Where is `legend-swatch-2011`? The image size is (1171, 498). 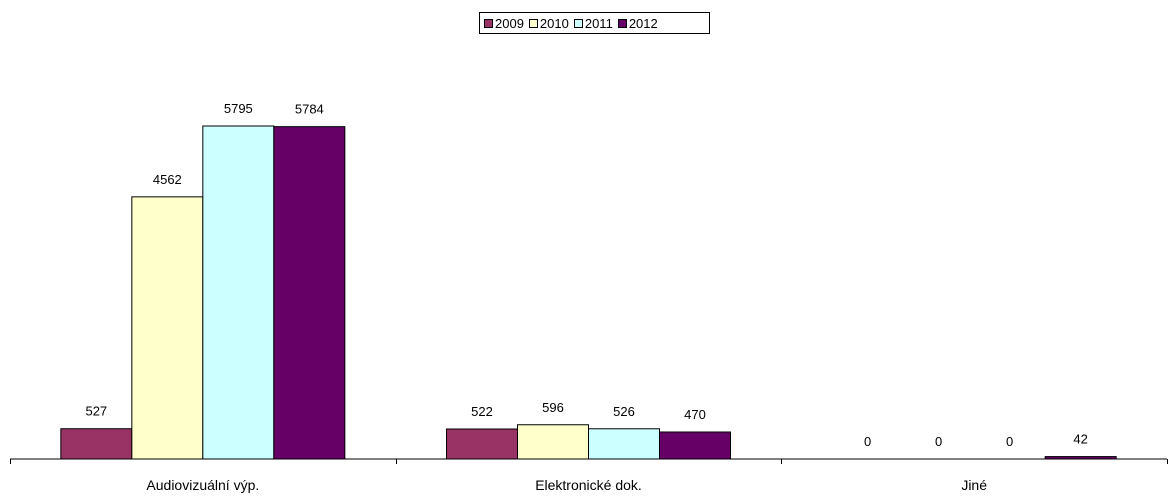 legend-swatch-2011 is located at coordinates (578, 23).